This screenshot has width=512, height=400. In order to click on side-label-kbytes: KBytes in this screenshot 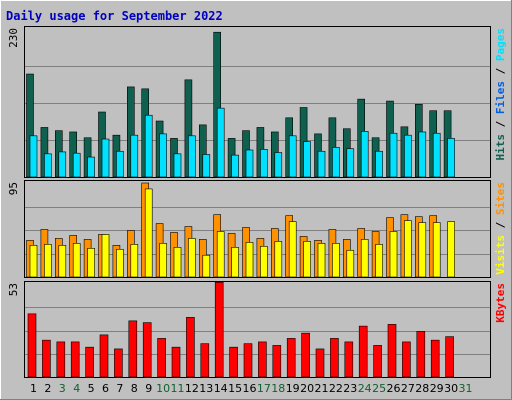, I will do `click(500, 303)`.